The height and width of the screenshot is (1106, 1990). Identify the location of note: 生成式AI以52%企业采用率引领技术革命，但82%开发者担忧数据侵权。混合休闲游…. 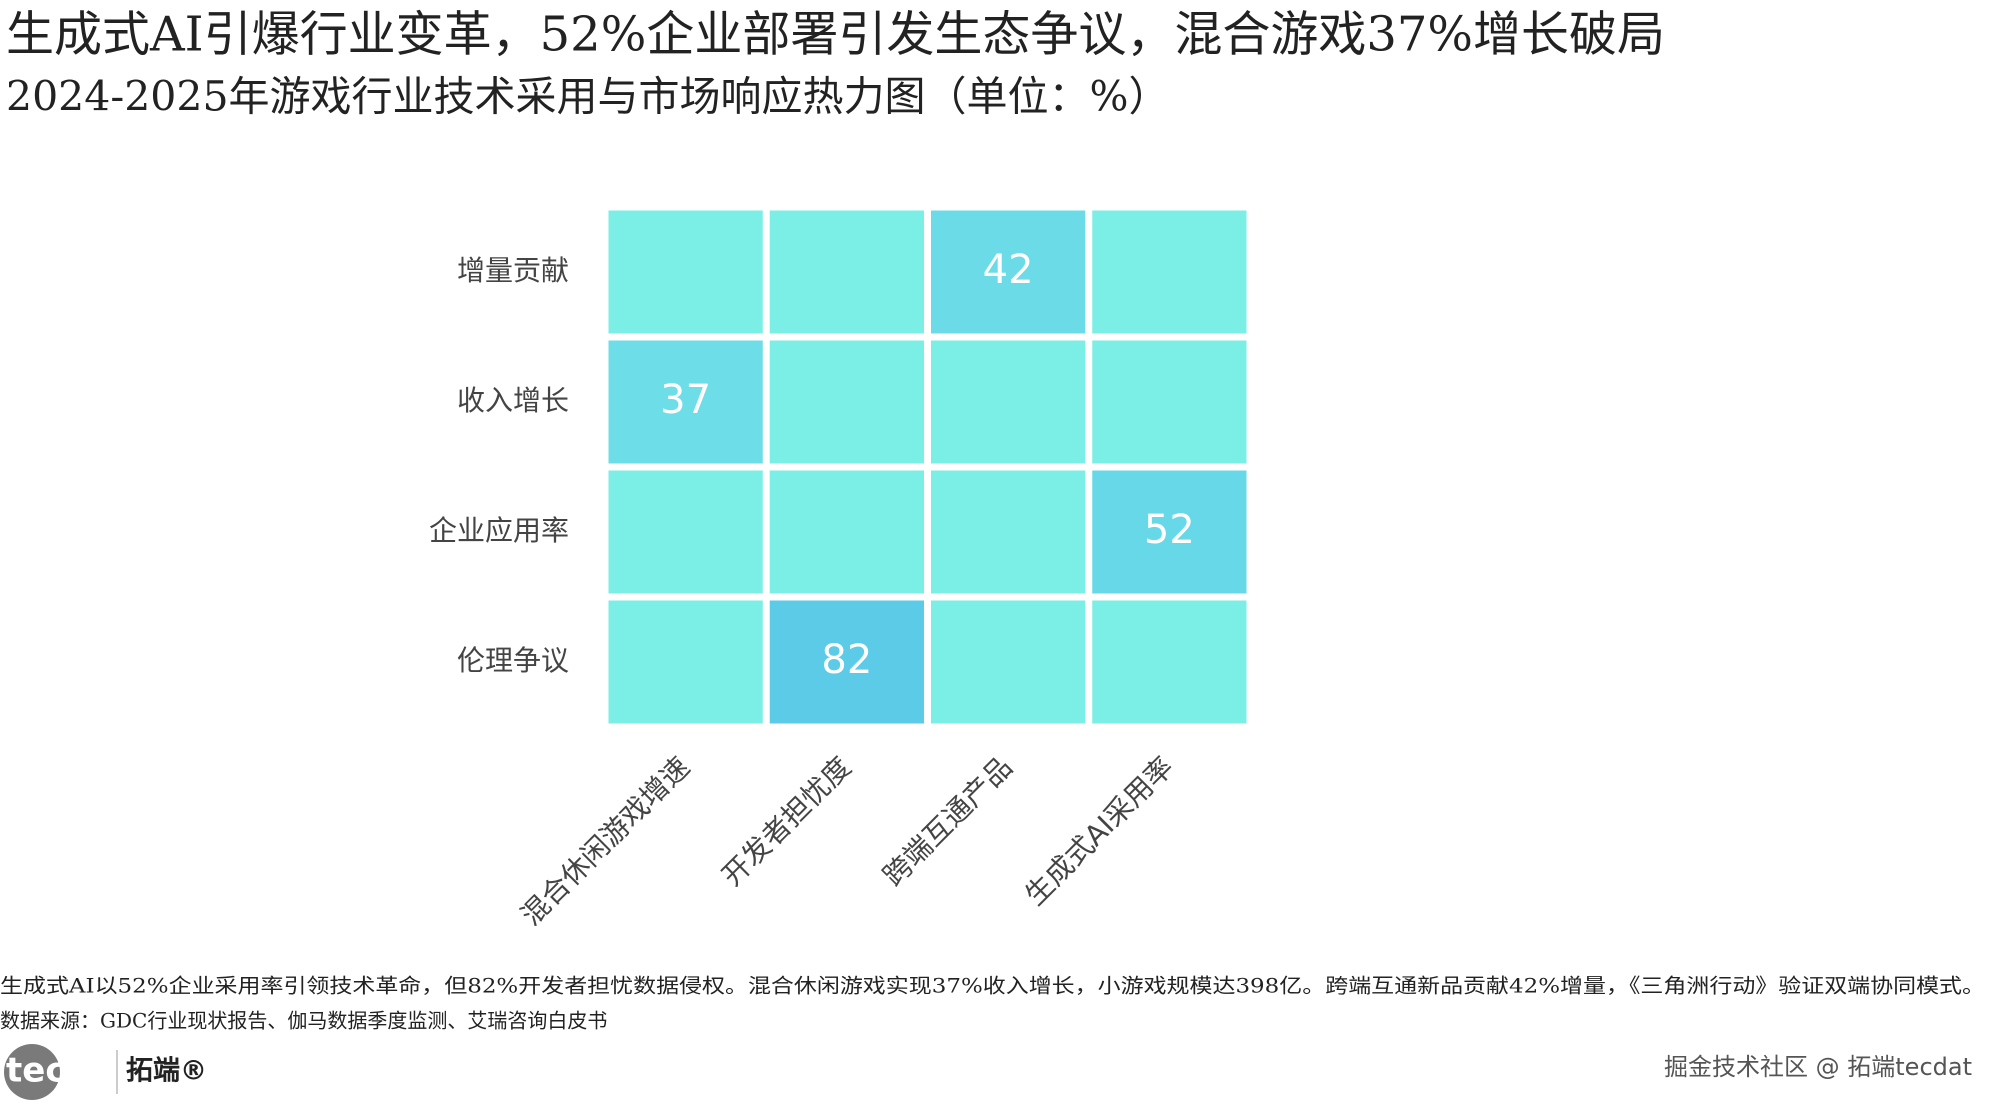
(992, 986).